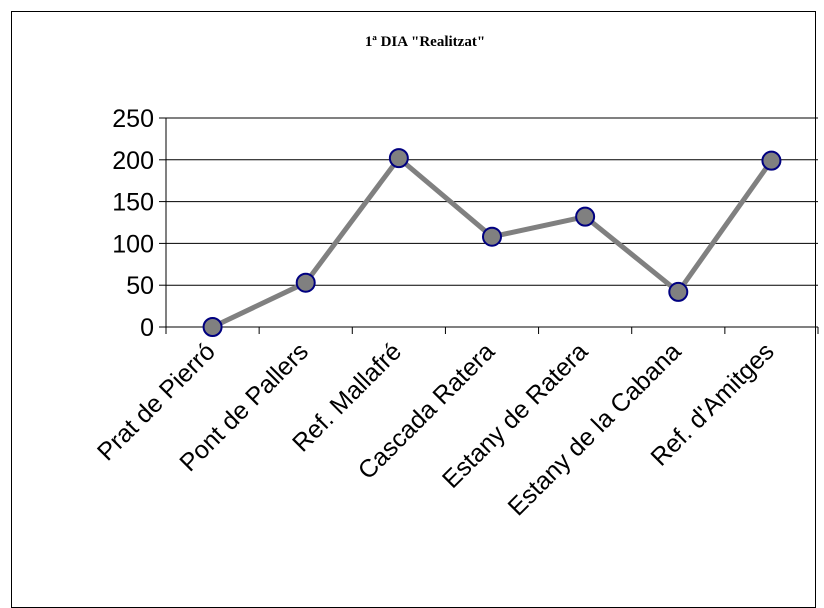  Describe the element at coordinates (140, 286) in the screenshot. I see `y-tick-label: 50` at that location.